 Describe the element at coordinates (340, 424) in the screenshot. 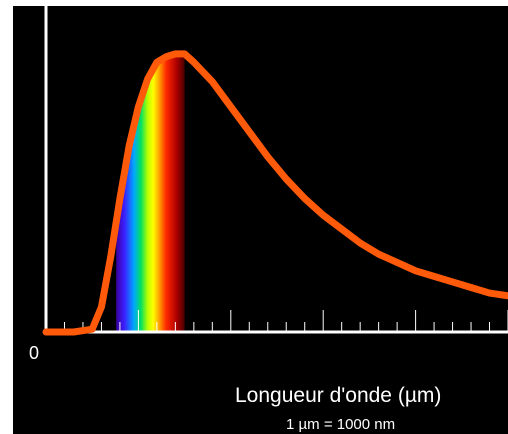

I see `unit-note: 1 µm = 1000 nm` at that location.